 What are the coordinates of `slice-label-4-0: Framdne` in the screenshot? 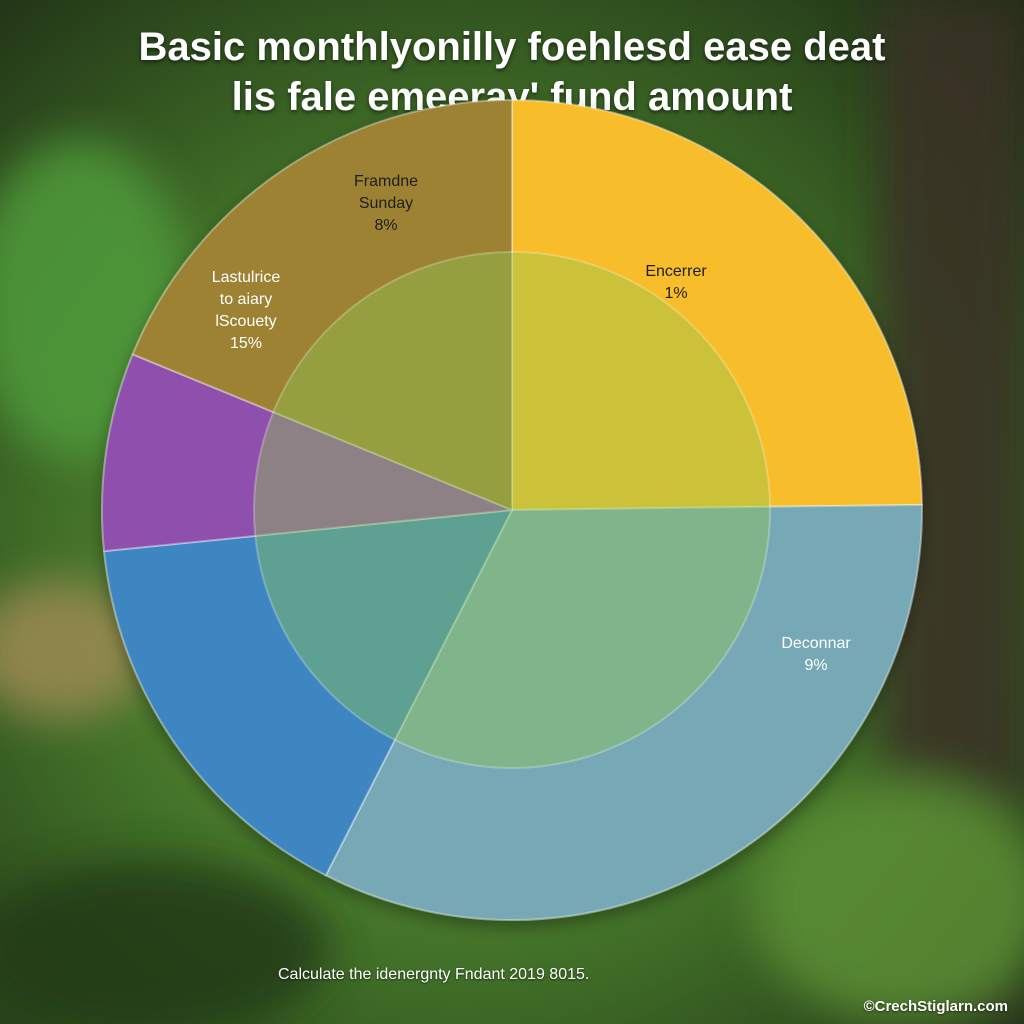 It's located at (386, 181).